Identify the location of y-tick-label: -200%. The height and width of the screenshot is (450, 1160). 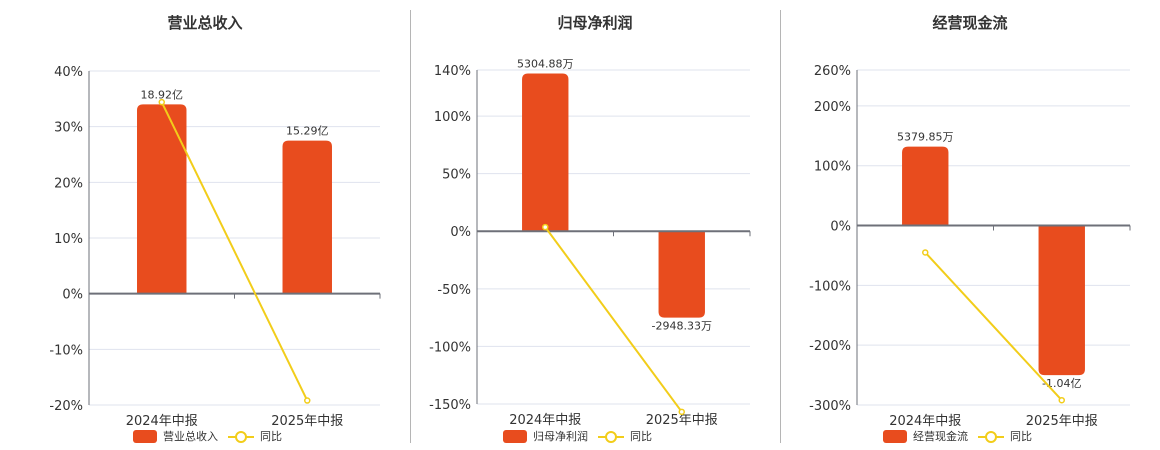
(830, 346).